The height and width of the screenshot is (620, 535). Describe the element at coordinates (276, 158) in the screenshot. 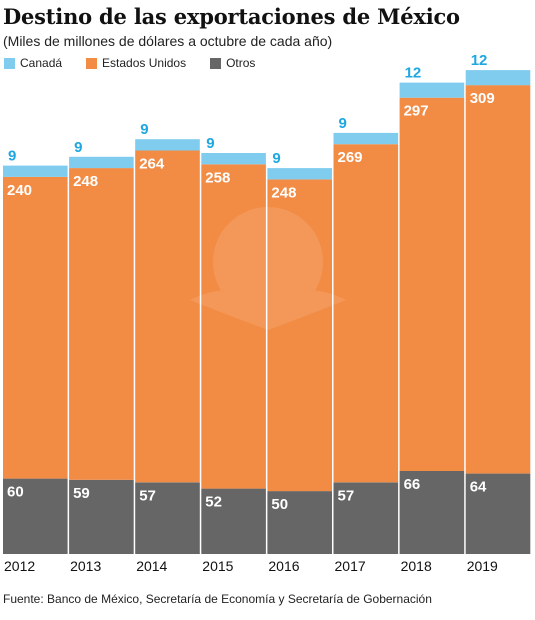

I see `label-canada-2016: 9` at that location.